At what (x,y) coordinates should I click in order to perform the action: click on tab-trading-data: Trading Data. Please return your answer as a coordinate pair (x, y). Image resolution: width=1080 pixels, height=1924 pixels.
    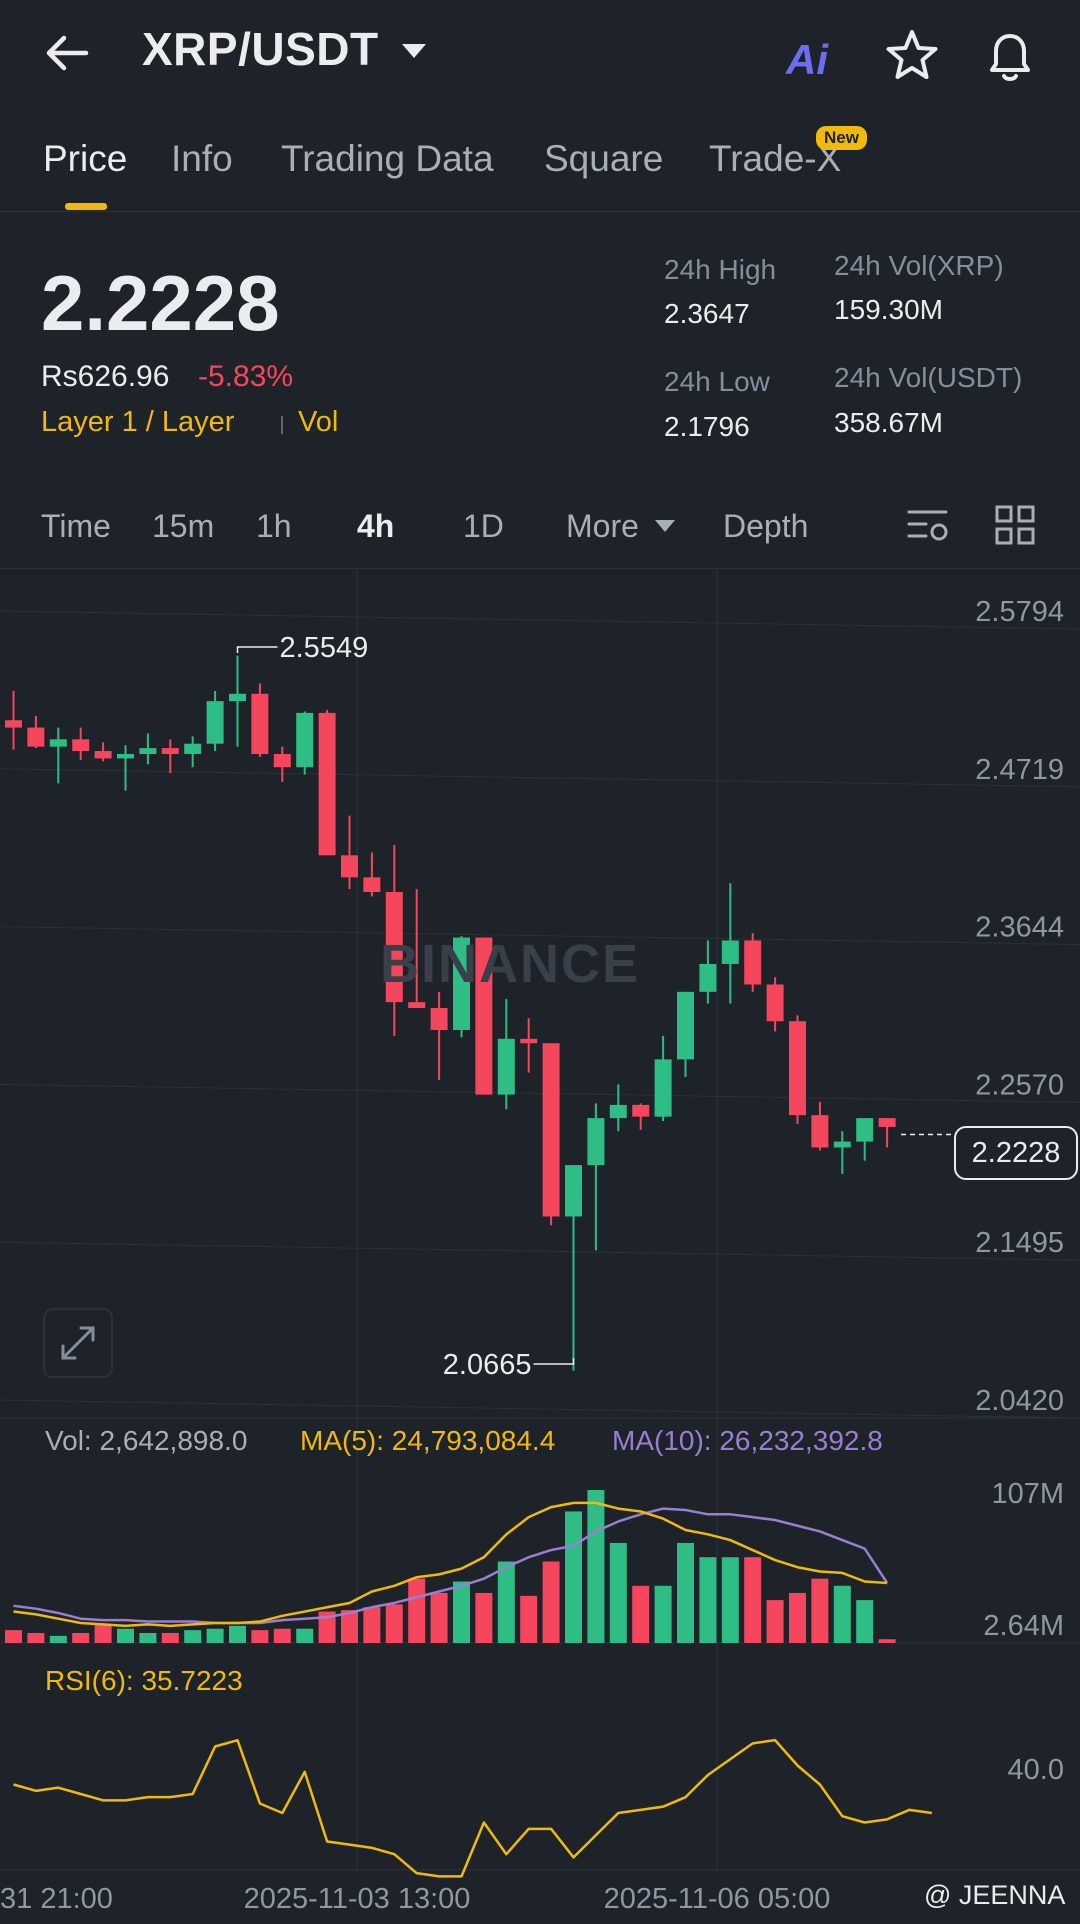
    Looking at the image, I should click on (387, 158).